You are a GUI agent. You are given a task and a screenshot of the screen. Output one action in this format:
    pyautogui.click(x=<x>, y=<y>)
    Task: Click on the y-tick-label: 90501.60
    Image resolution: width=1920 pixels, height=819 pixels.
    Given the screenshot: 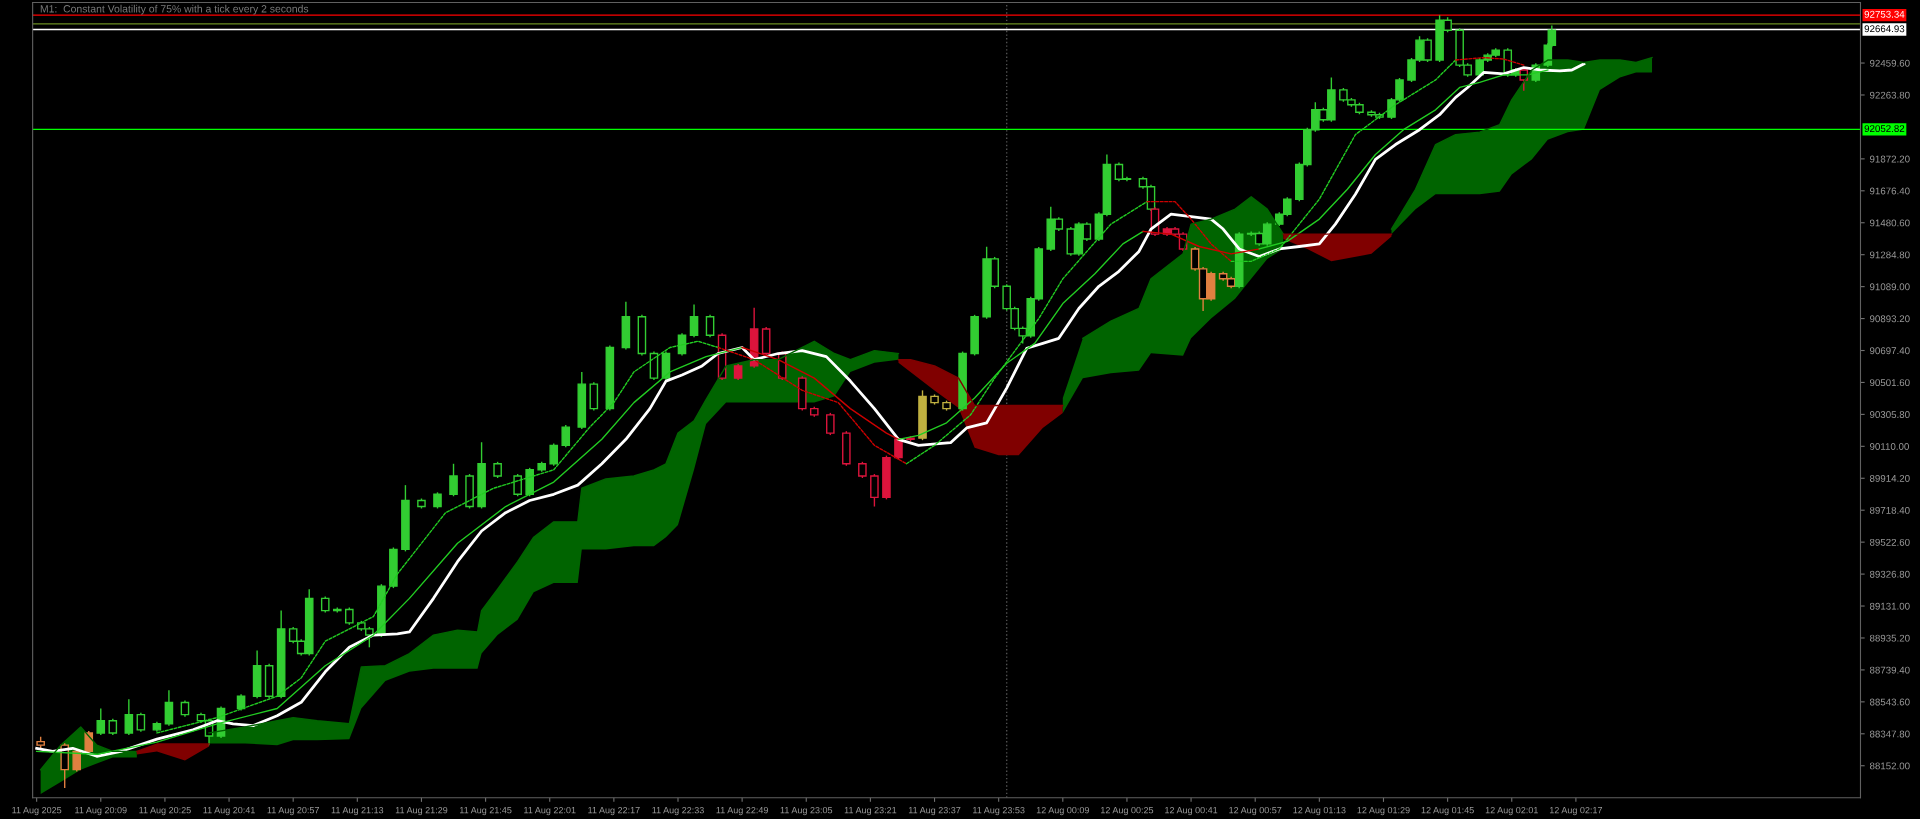 What is the action you would take?
    pyautogui.click(x=1889, y=383)
    